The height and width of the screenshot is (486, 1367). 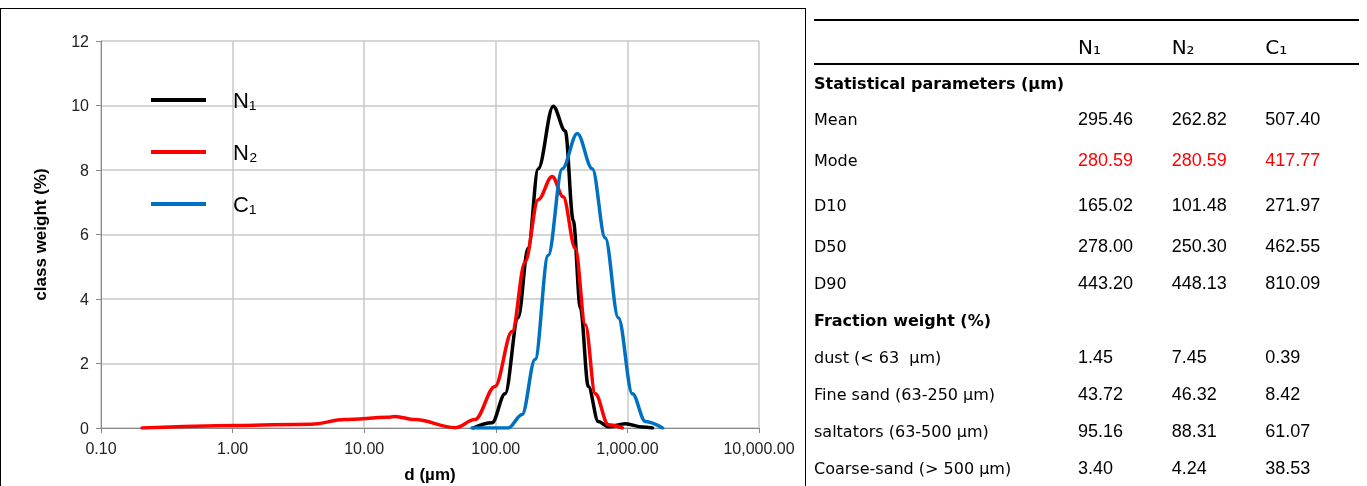 What do you see at coordinates (1199, 119) in the screenshot?
I see `data-label: 262.82` at bounding box center [1199, 119].